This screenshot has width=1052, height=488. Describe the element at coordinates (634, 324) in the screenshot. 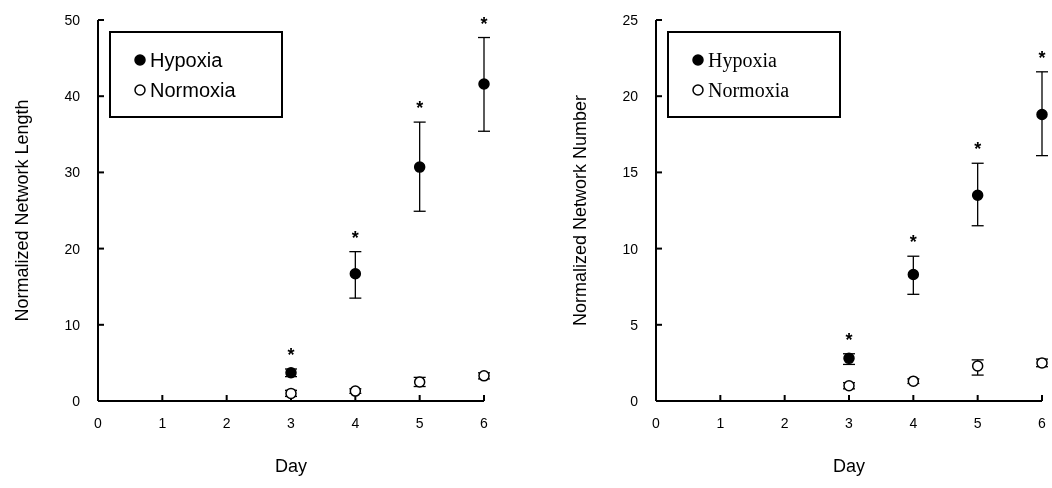

I see `y-tick-label: 5` at that location.